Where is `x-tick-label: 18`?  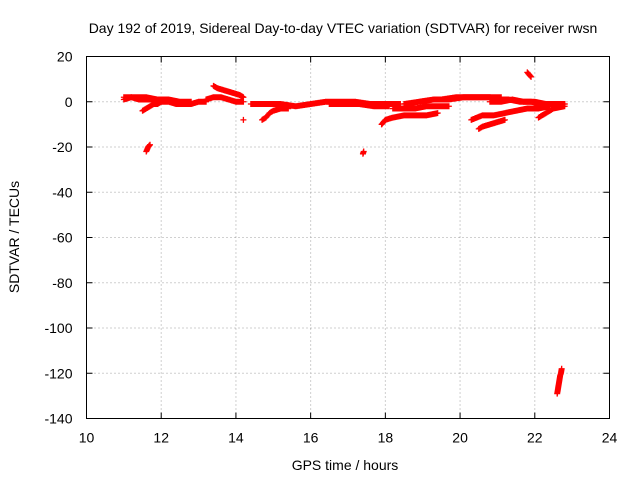 x-tick-label: 18 is located at coordinates (386, 438).